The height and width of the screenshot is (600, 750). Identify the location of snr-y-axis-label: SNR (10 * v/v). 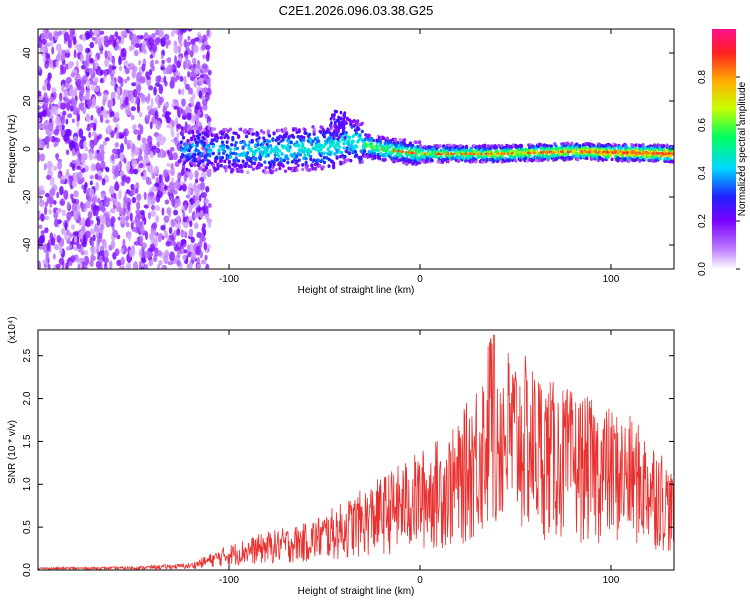
(12, 452).